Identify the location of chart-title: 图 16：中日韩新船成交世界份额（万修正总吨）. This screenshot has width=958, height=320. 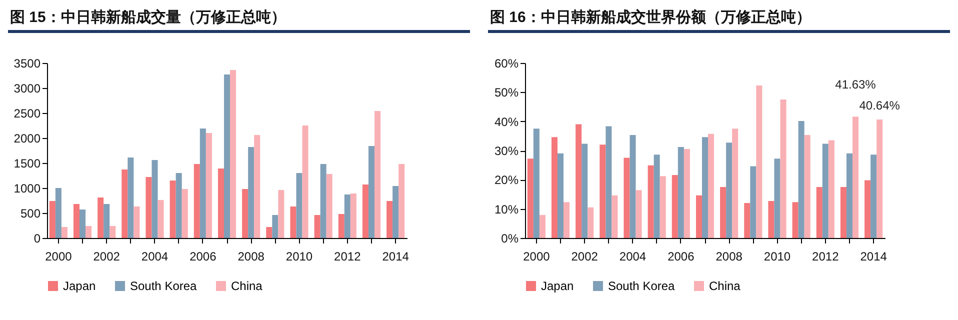
(719, 18).